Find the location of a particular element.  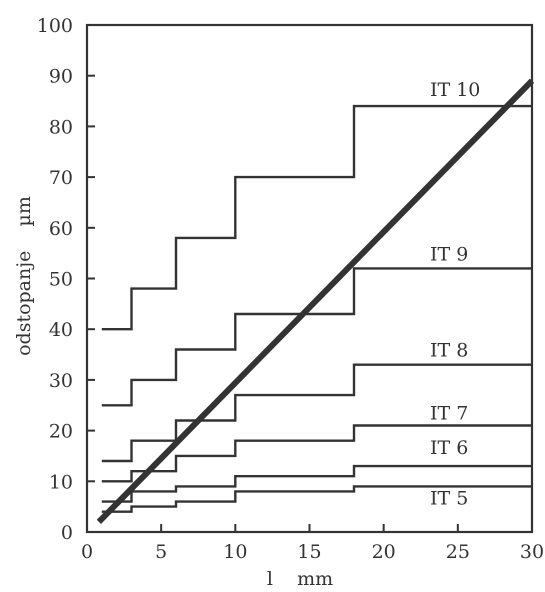

x-tick-label: 25 is located at coordinates (458, 552).